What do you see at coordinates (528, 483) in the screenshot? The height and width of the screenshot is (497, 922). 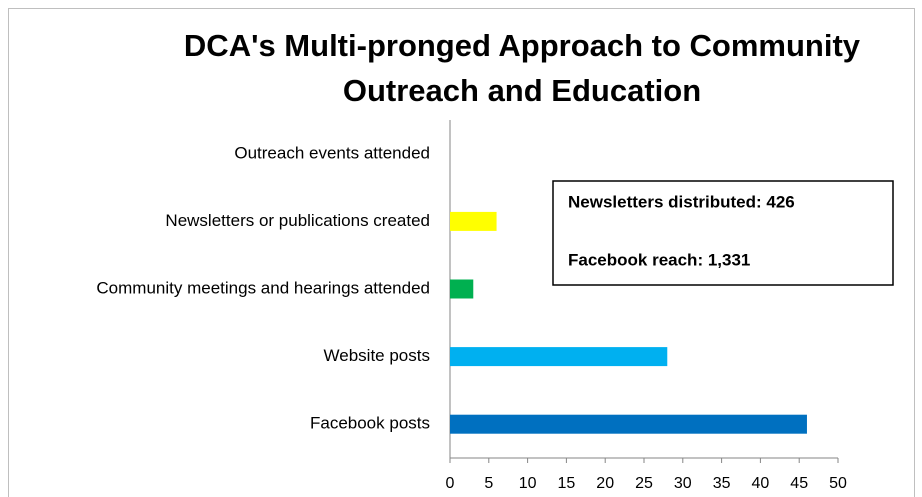 I see `x-tick-label: 10` at bounding box center [528, 483].